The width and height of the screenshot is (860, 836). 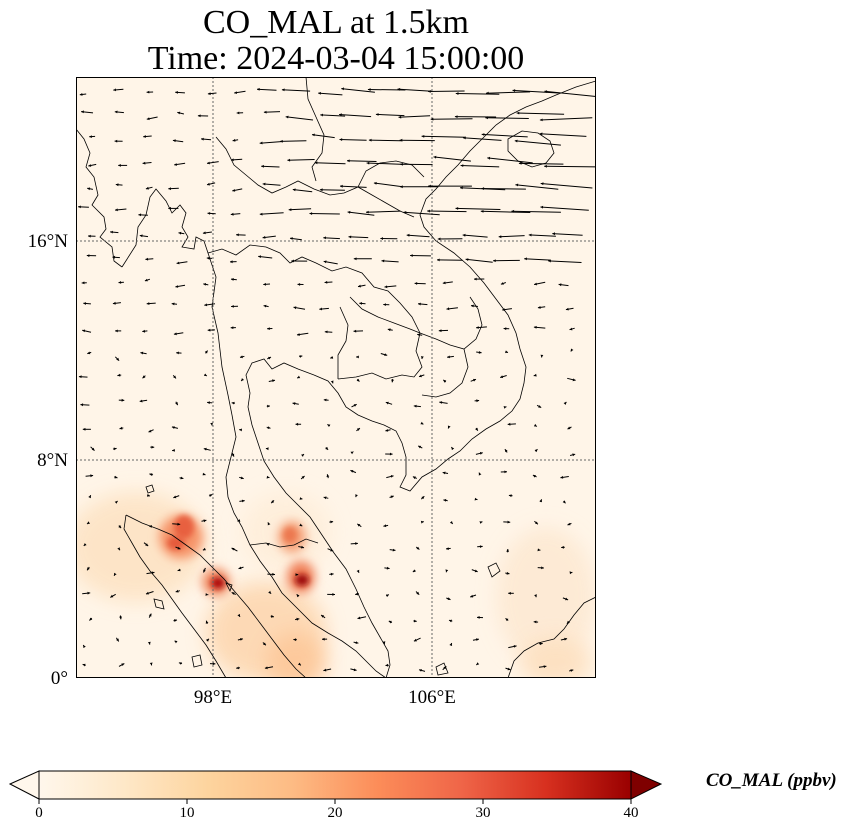 I want to click on colorbar-min-extend, so click(x=24, y=785).